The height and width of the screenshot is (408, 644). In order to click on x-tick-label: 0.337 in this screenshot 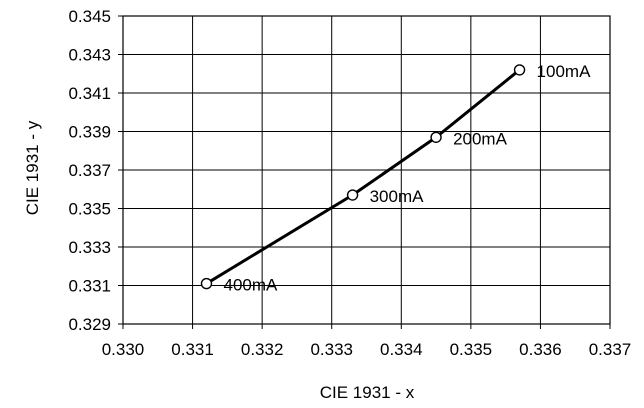, I will do `click(610, 349)`.